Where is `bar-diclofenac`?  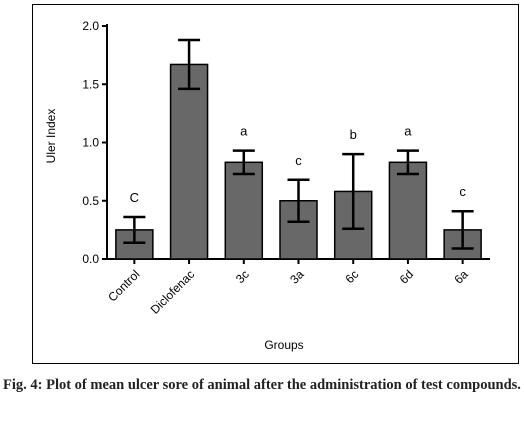
bar-diclofenac is located at coordinates (189, 161).